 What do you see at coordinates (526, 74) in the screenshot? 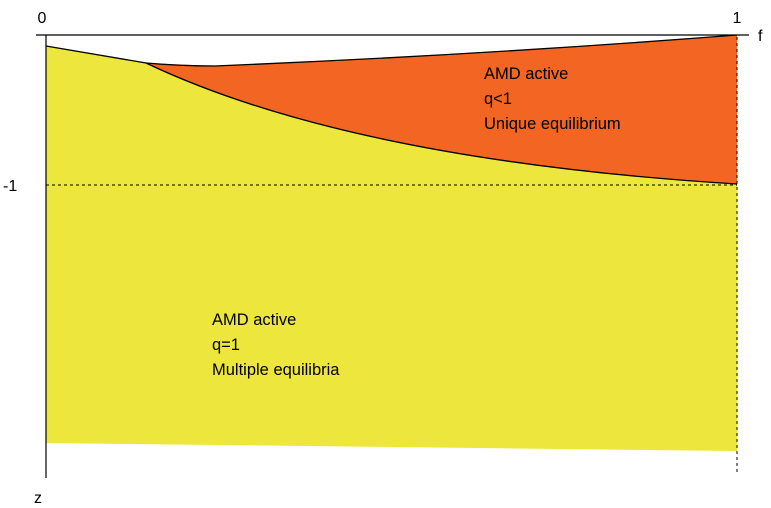
I see `upper-region-line-1: AMD active` at bounding box center [526, 74].